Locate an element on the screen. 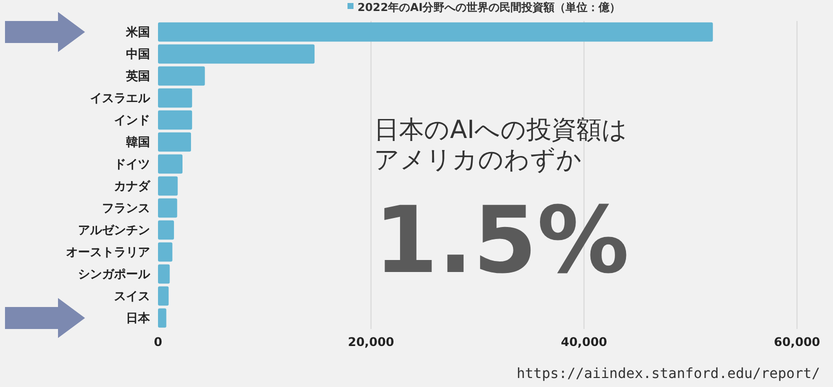 This screenshot has width=833, height=387. y-tick-label: ドイツ is located at coordinates (132, 164).